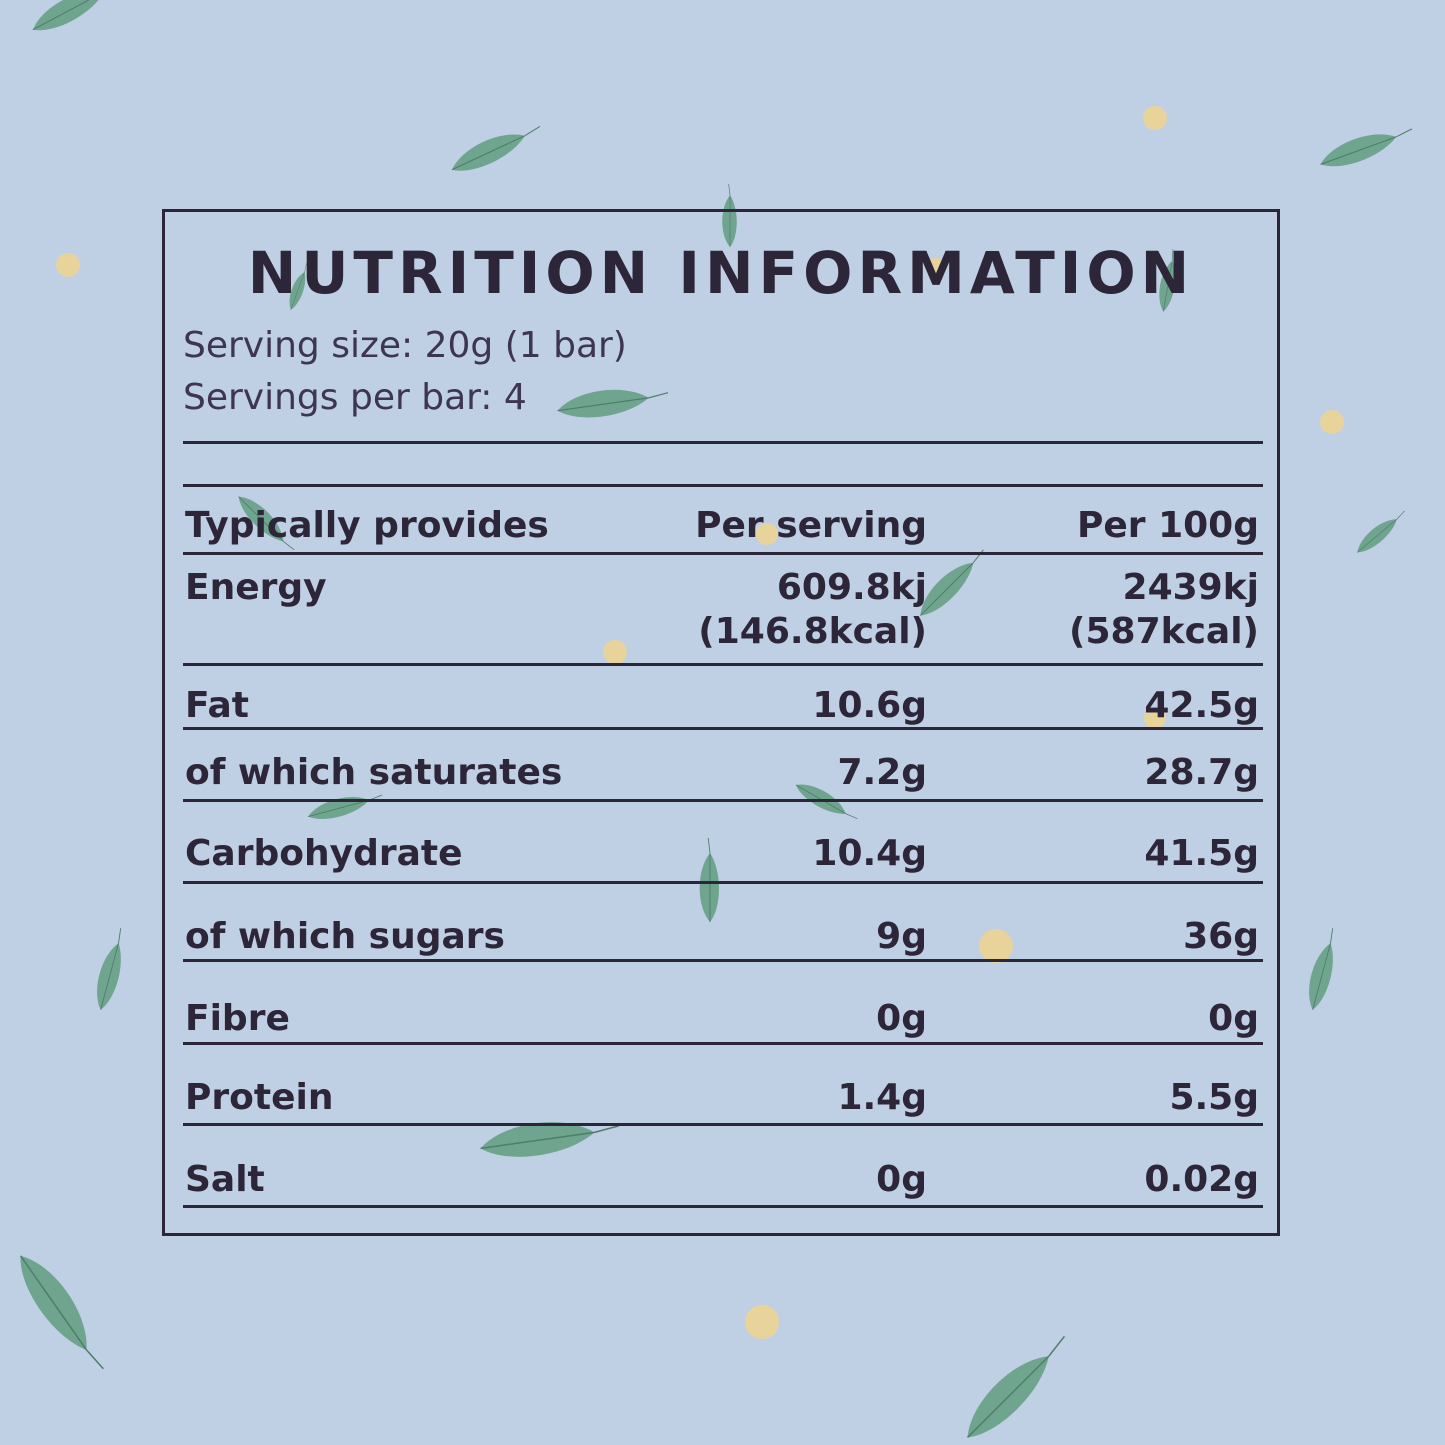  Describe the element at coordinates (1214, 1097) in the screenshot. I see `protein-per-100g: 5.5g` at that location.